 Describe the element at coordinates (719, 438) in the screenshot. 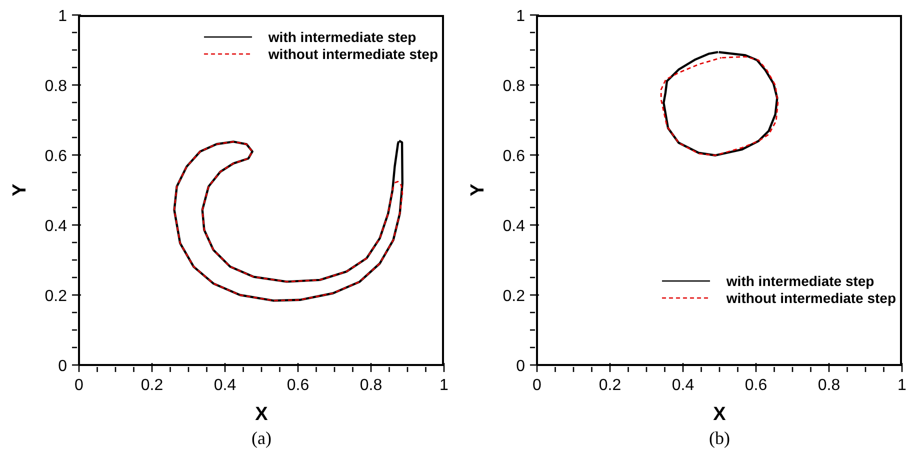

I see `text: (b)` at that location.